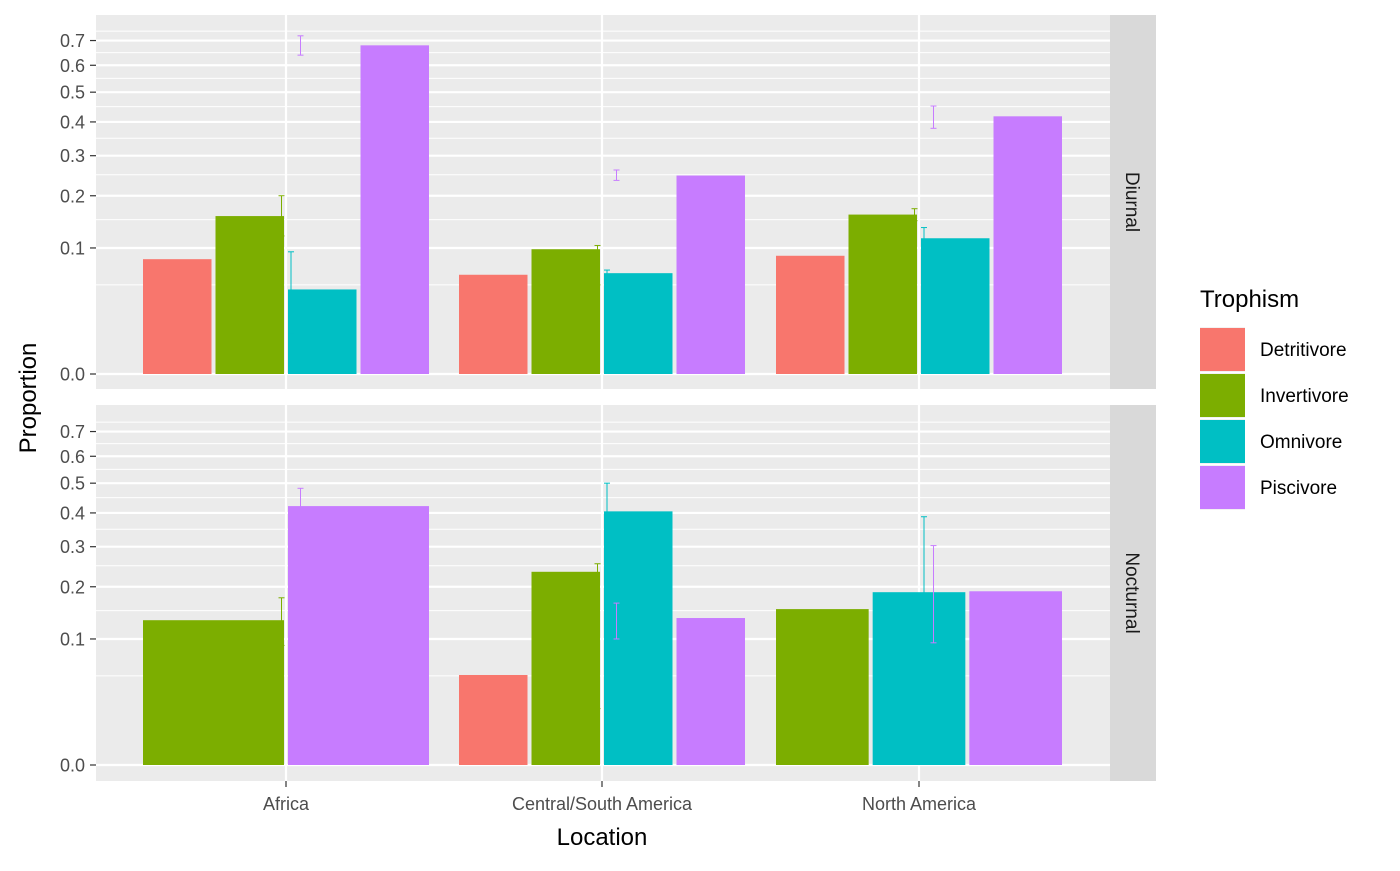  Describe the element at coordinates (1027, 245) in the screenshot. I see `bar-diurnal-north-america-piscivore` at that location.